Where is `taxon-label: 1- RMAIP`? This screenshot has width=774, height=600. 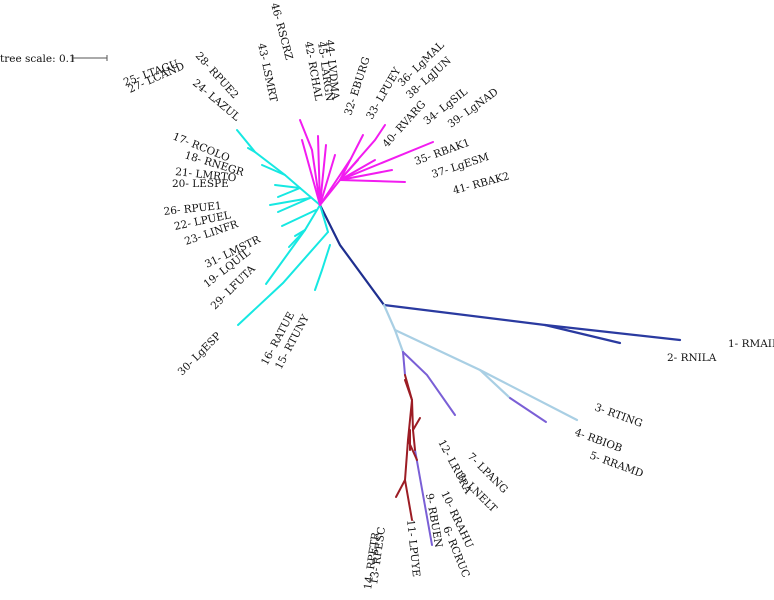
taxon-label: 1- RMAIP is located at coordinates (751, 344).